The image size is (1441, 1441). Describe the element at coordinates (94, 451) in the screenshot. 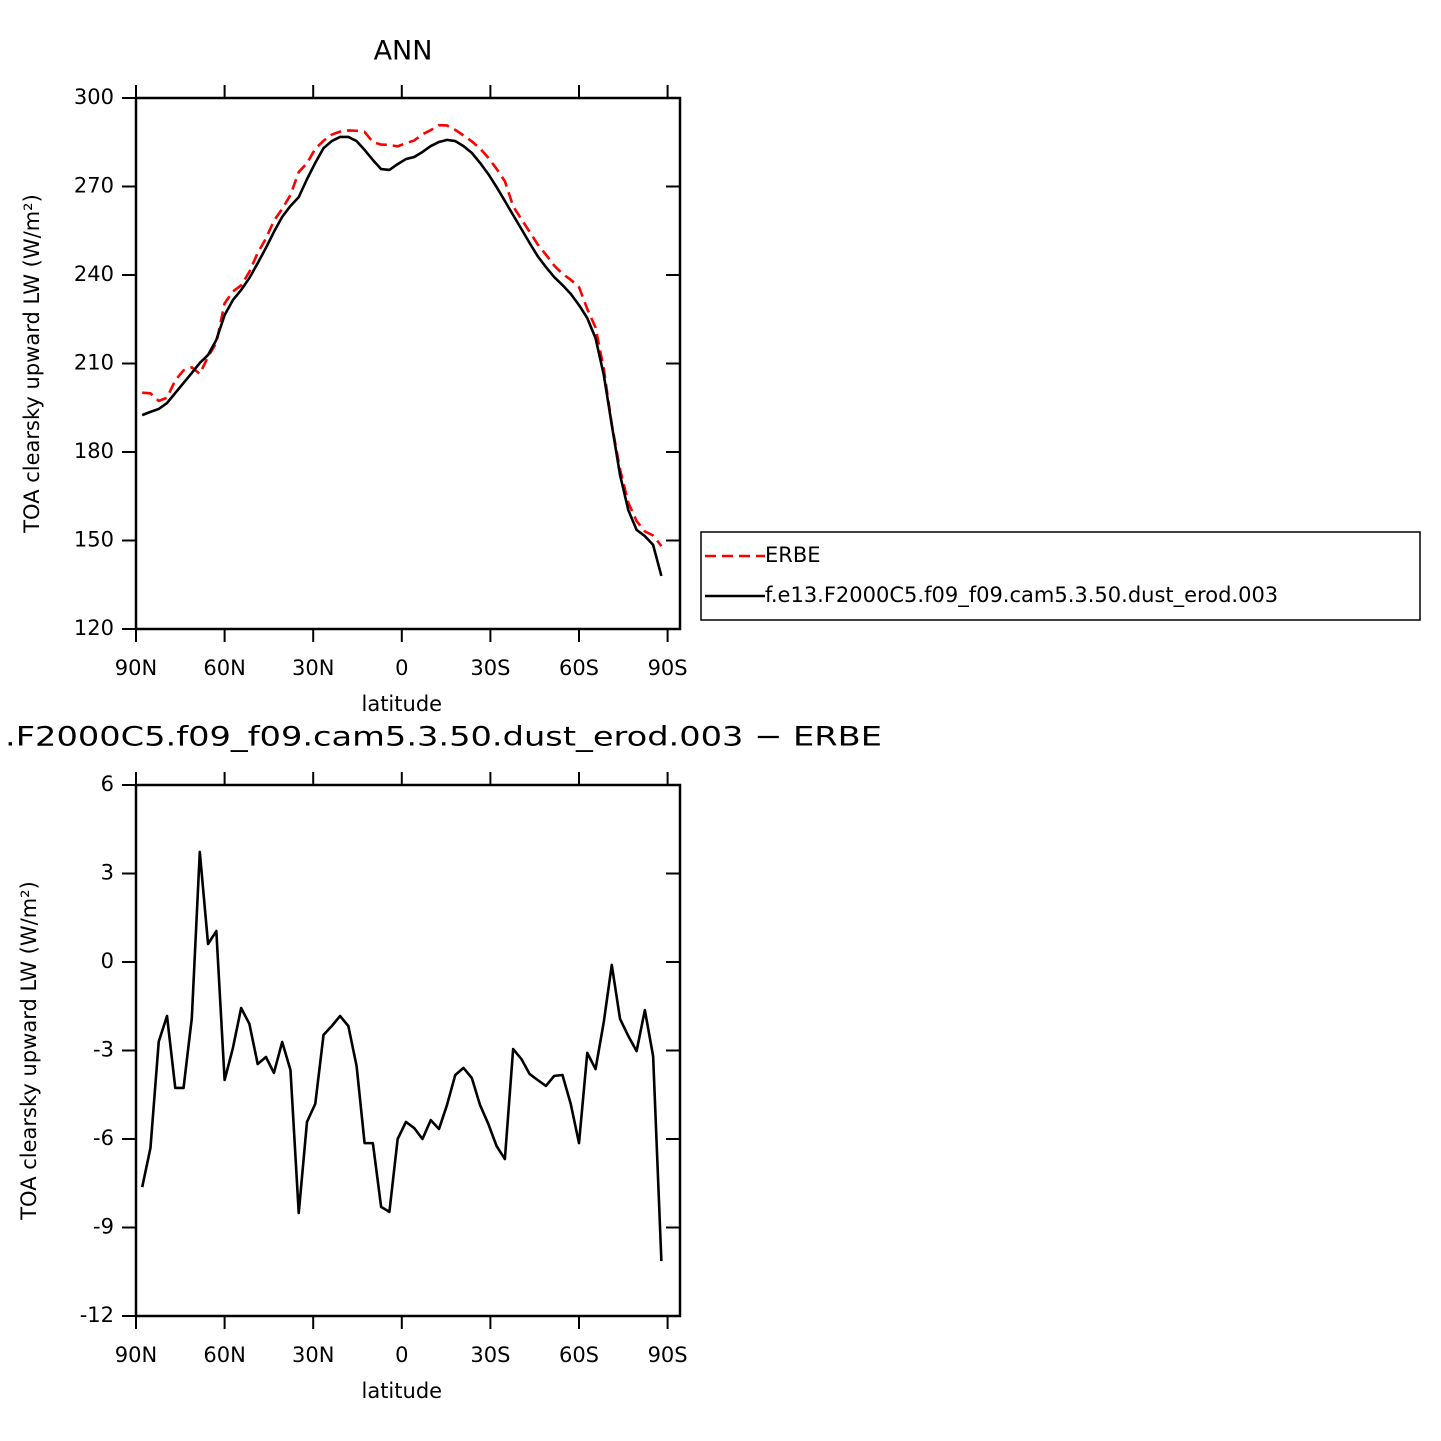

I see `y-tick-label: 180` at that location.